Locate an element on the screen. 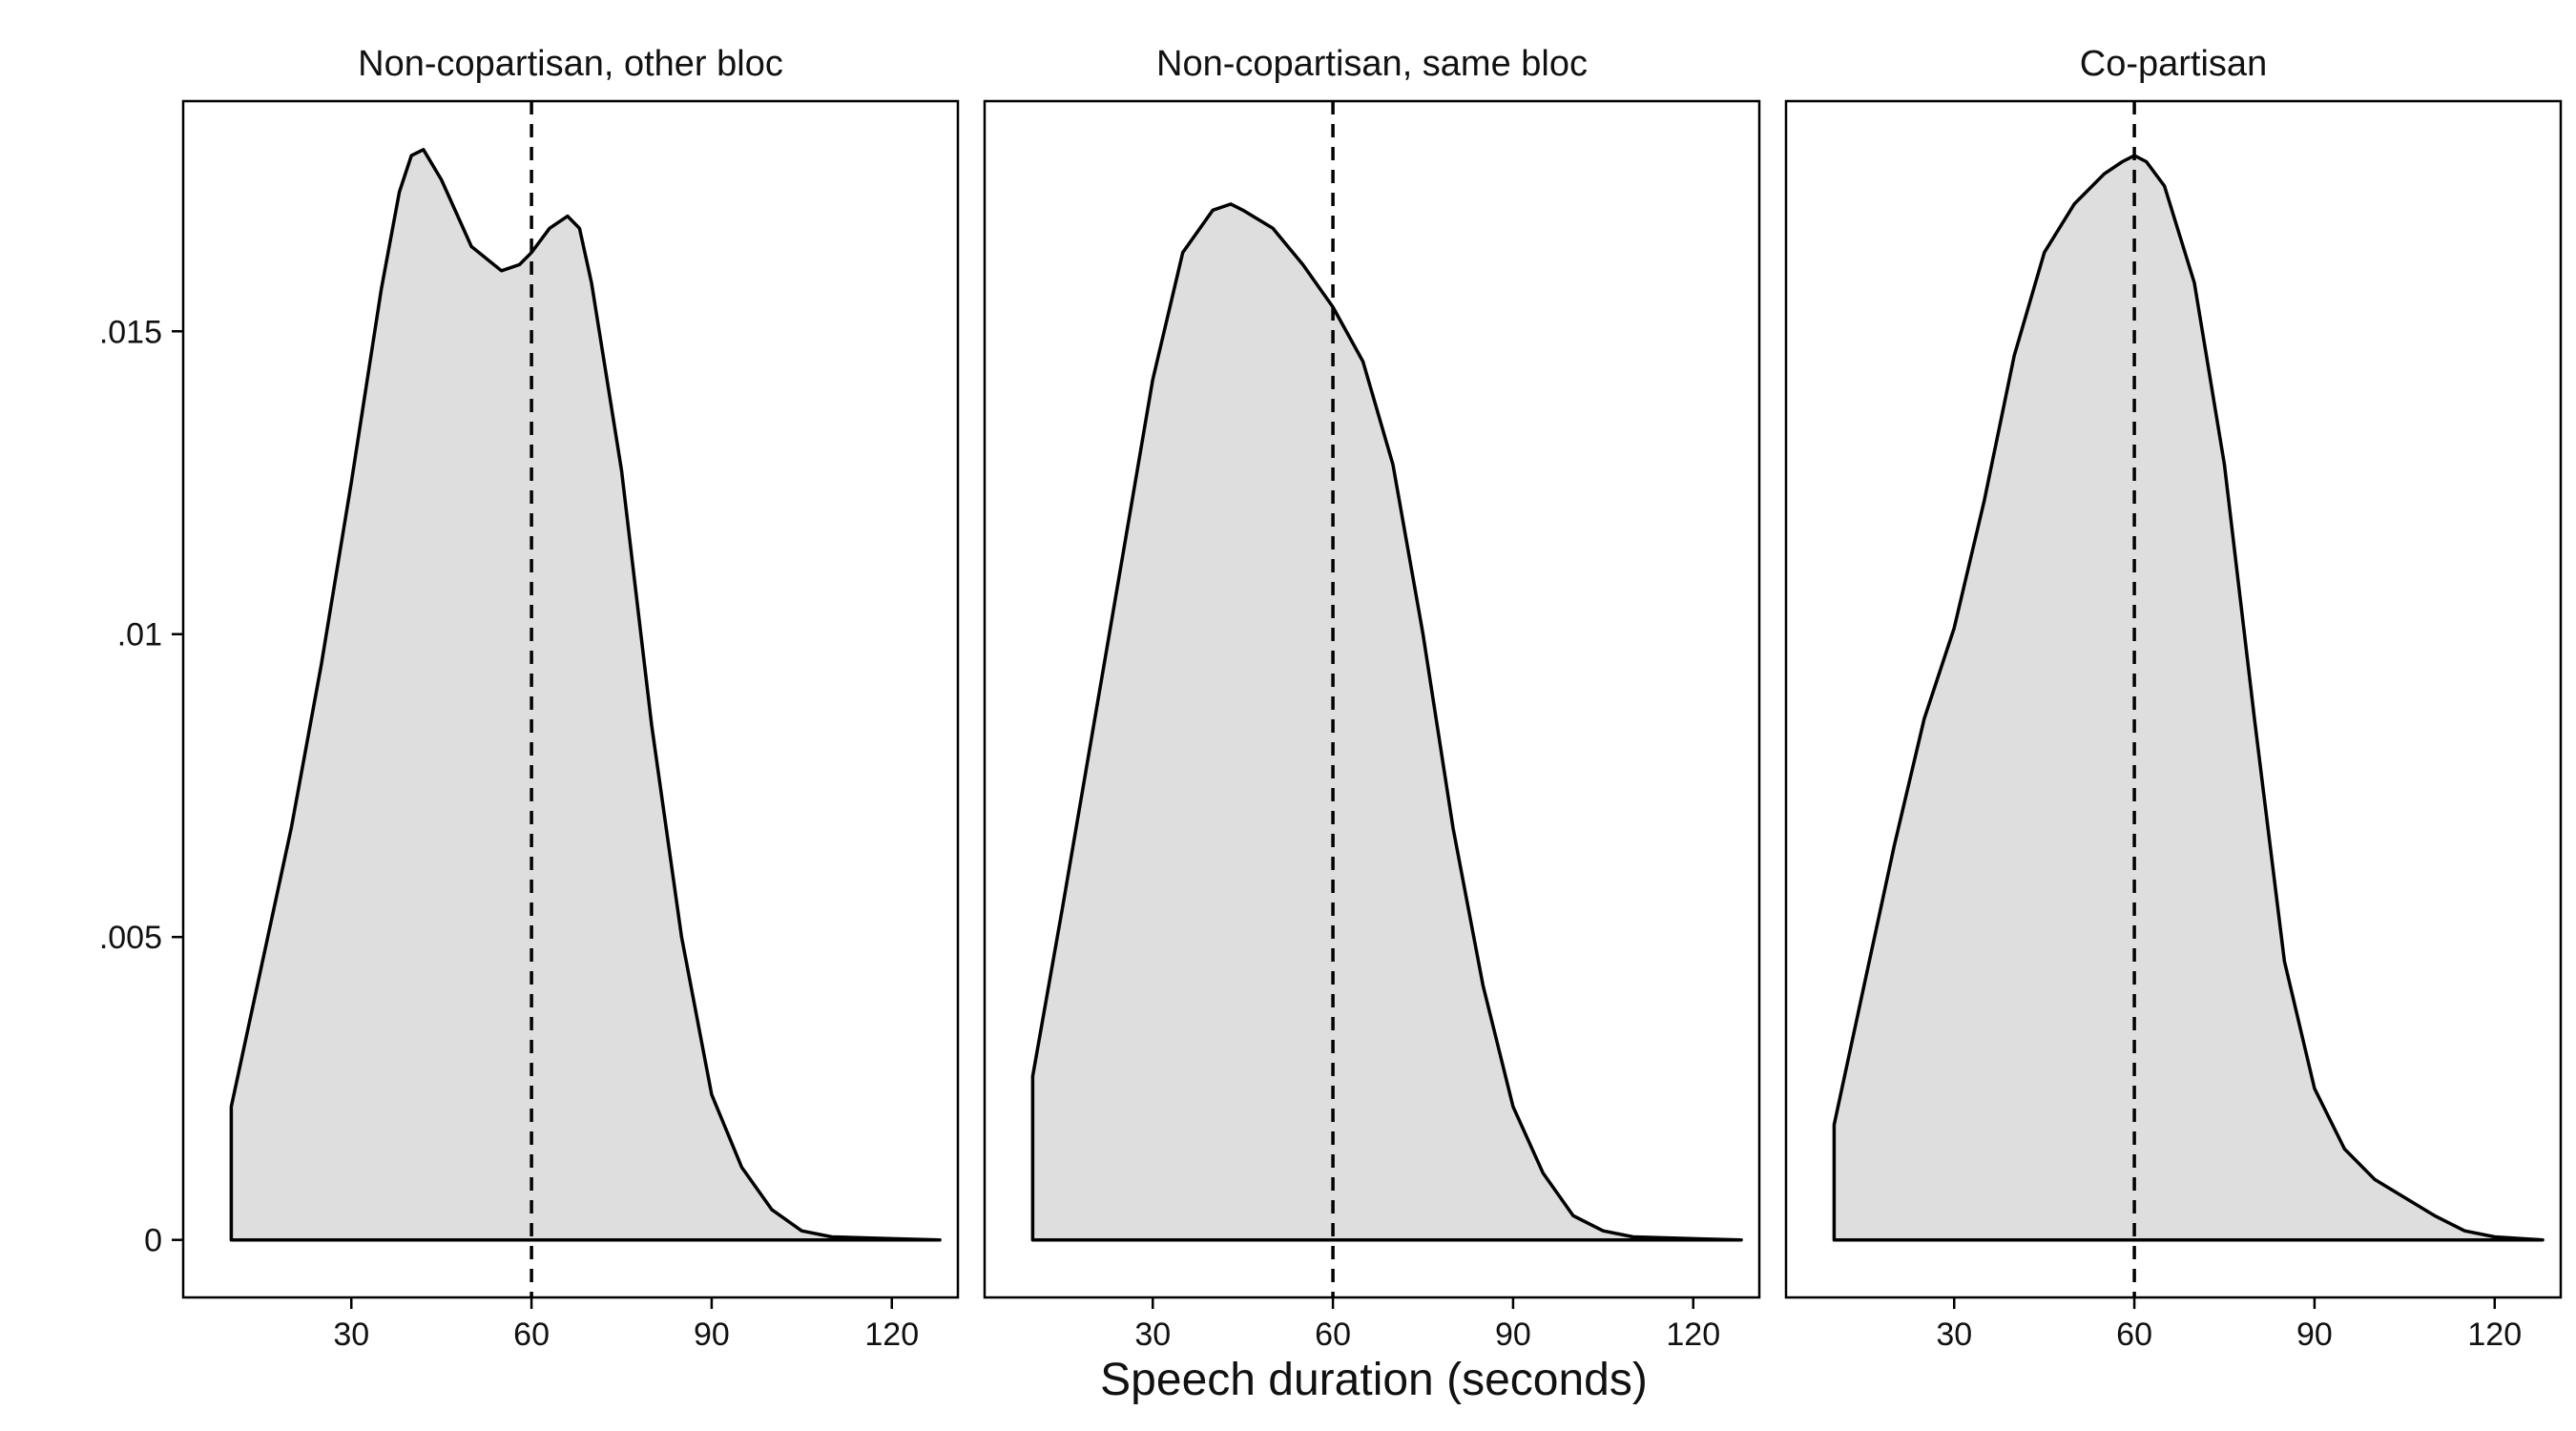  facet-title: Non-copartisan, other bloc is located at coordinates (570, 64).